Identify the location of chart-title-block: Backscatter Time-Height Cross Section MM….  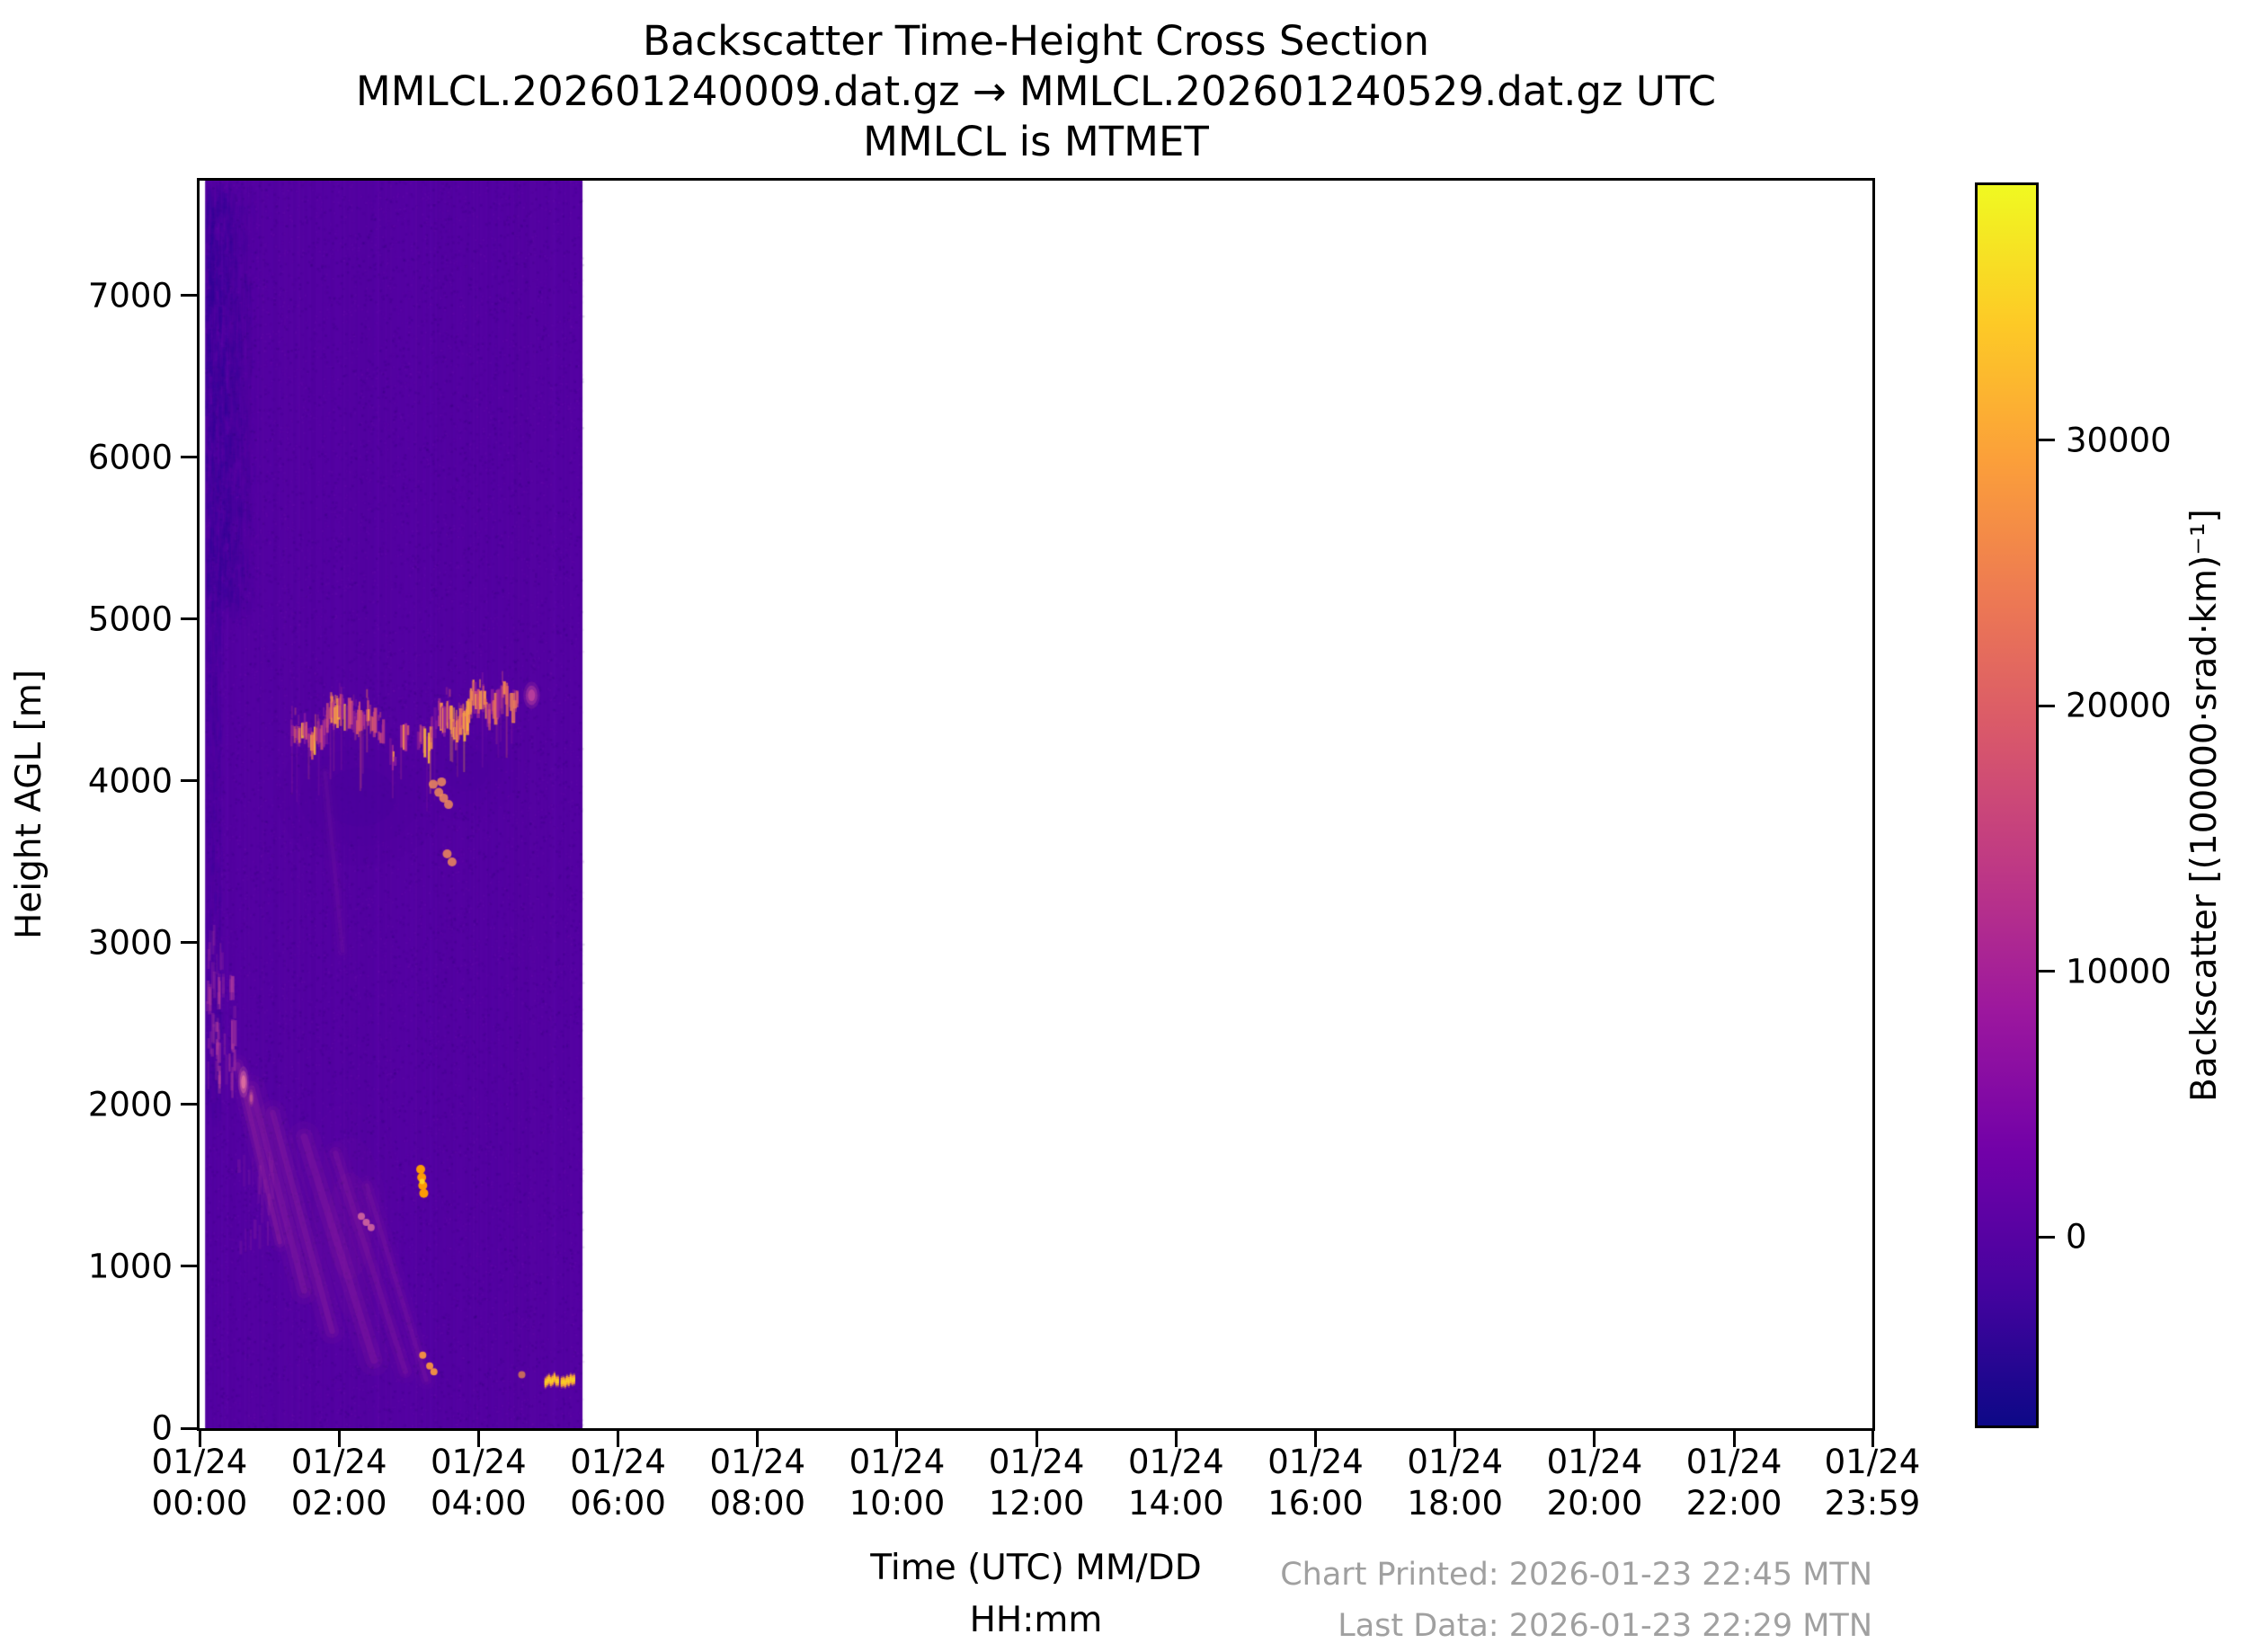
(1036, 91).